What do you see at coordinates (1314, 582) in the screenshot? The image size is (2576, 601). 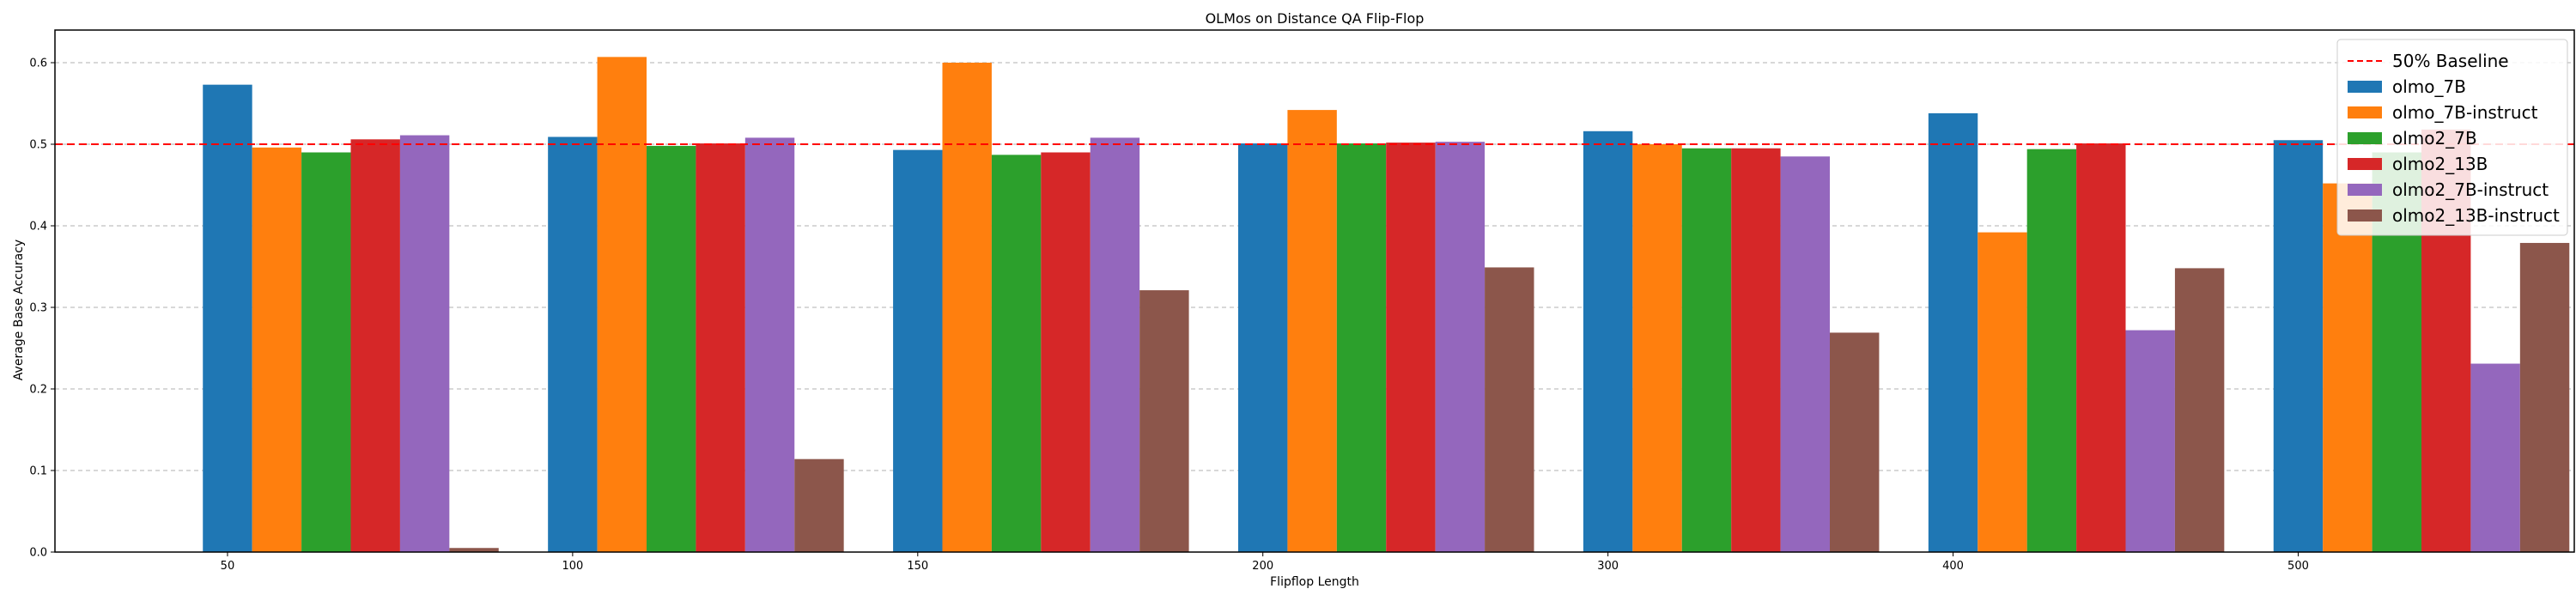 I see `x-axis-label: Flipflop Length` at bounding box center [1314, 582].